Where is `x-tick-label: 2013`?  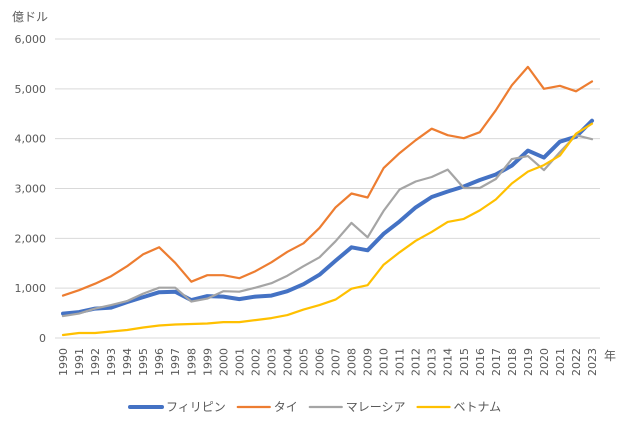
x-tick-label: 2013 is located at coordinates (432, 362).